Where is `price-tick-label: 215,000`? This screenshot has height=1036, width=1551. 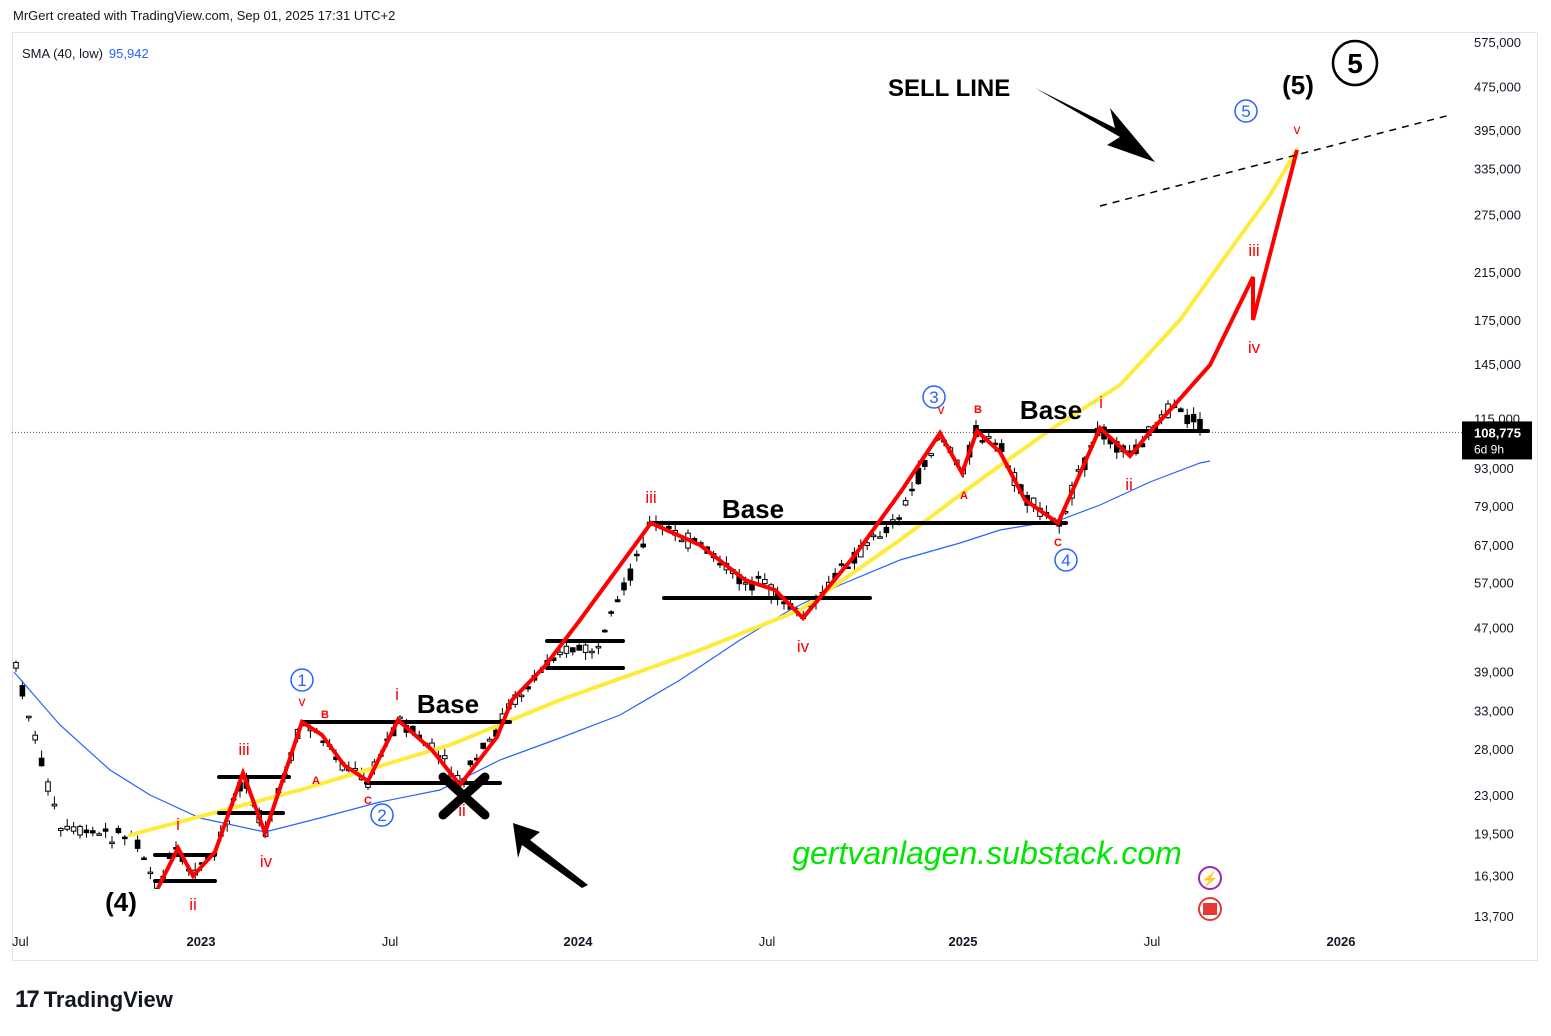 price-tick-label: 215,000 is located at coordinates (1497, 272).